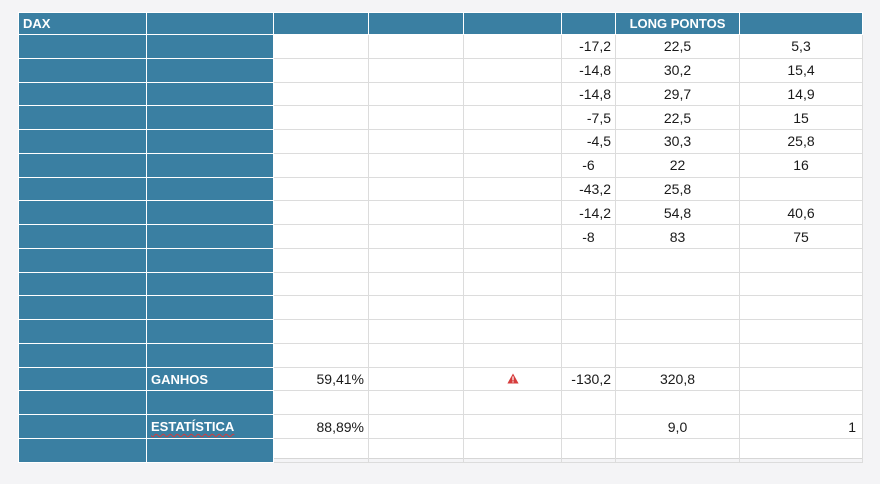  Describe the element at coordinates (588, 94) in the screenshot. I see `cell-value-a: -14,8` at that location.